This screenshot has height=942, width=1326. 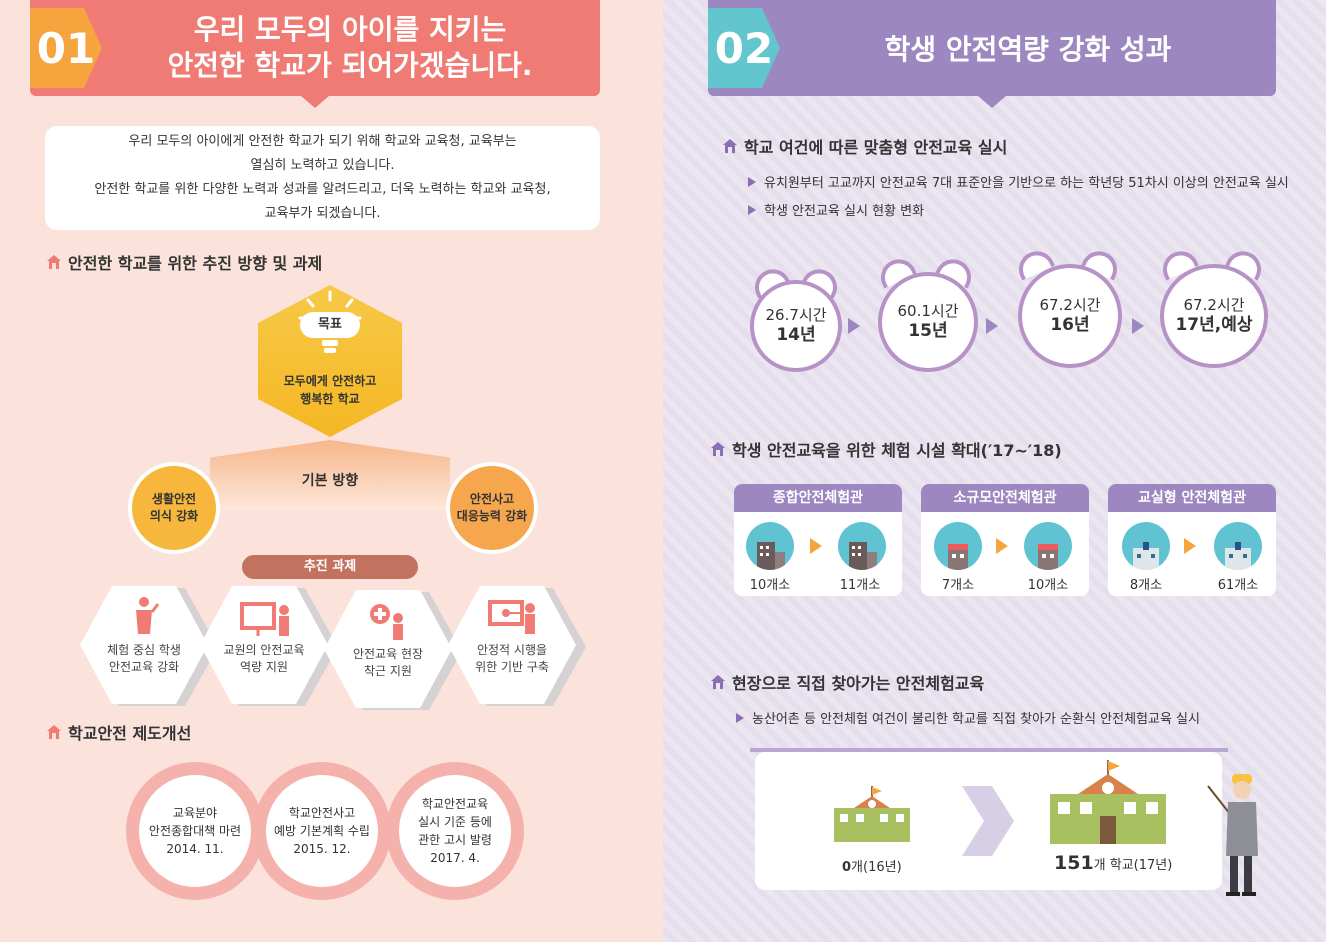 I want to click on facility-count-after: 11개소, so click(x=860, y=585).